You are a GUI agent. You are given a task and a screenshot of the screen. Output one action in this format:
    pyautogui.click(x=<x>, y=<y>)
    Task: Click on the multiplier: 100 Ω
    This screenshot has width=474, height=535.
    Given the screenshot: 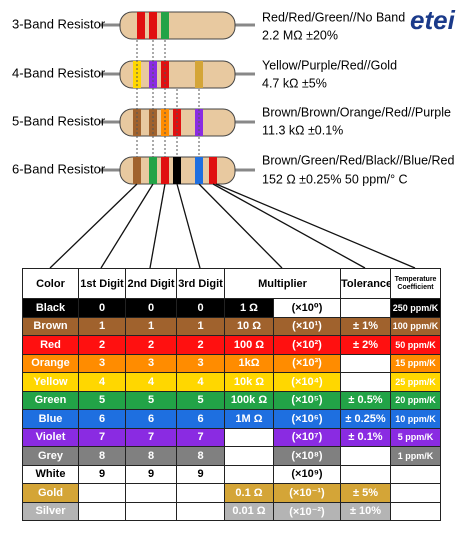 What is the action you would take?
    pyautogui.click(x=249, y=345)
    